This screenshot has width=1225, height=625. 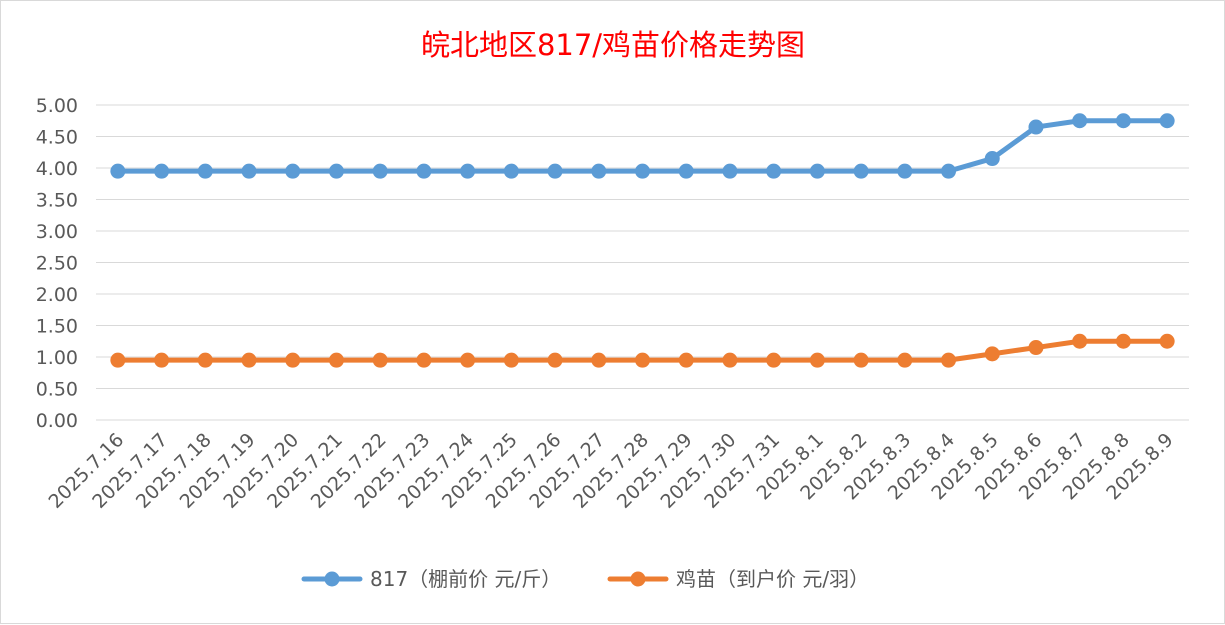 I want to click on y-tick-label: 3.00, so click(x=57, y=232).